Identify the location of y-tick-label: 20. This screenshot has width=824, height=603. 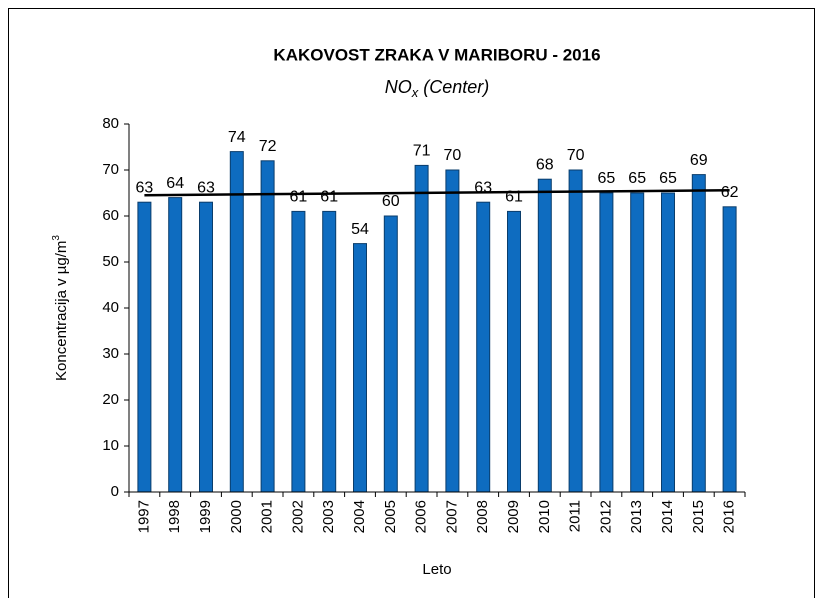
(110, 399).